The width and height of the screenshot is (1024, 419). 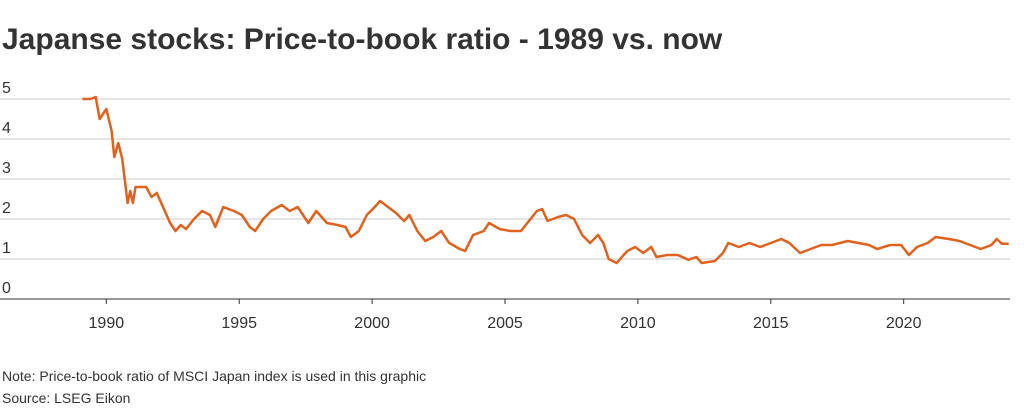 What do you see at coordinates (6, 88) in the screenshot?
I see `y-tick-label: 5` at bounding box center [6, 88].